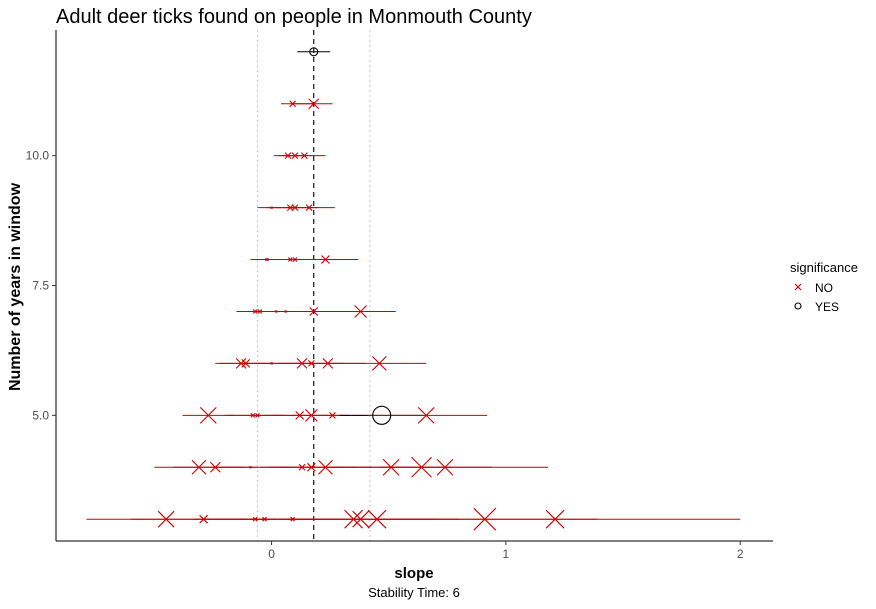 The height and width of the screenshot is (609, 876). I want to click on legend: significance NO YES, so click(824, 287).